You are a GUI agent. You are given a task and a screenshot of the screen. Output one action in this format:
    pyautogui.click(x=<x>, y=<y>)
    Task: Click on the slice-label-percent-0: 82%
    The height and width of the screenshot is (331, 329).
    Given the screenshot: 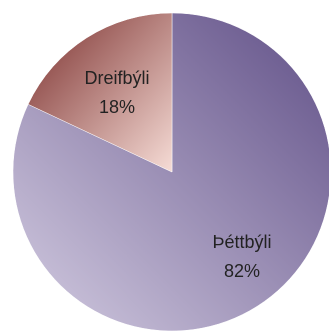 What is the action you would take?
    pyautogui.click(x=242, y=271)
    